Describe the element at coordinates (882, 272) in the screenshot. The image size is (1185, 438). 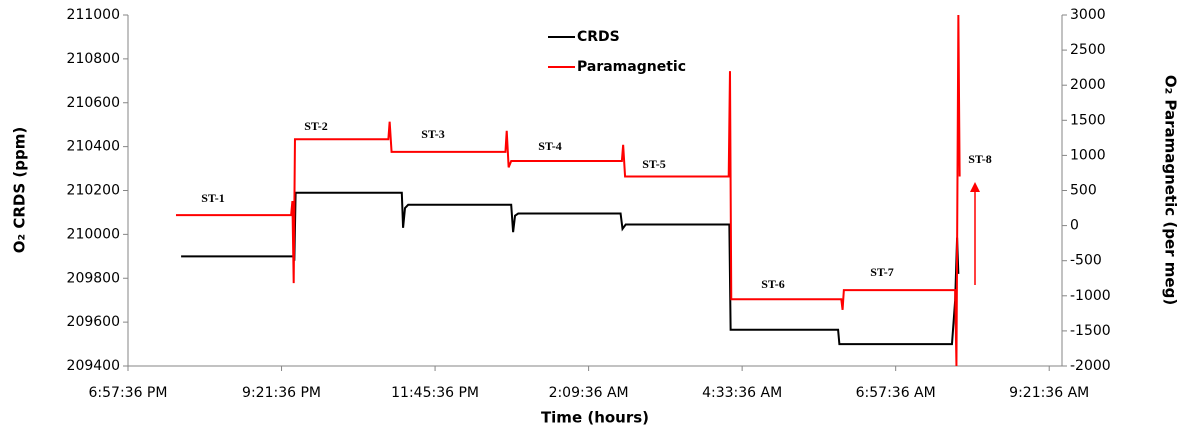
I see `annotation: ST-7` at that location.